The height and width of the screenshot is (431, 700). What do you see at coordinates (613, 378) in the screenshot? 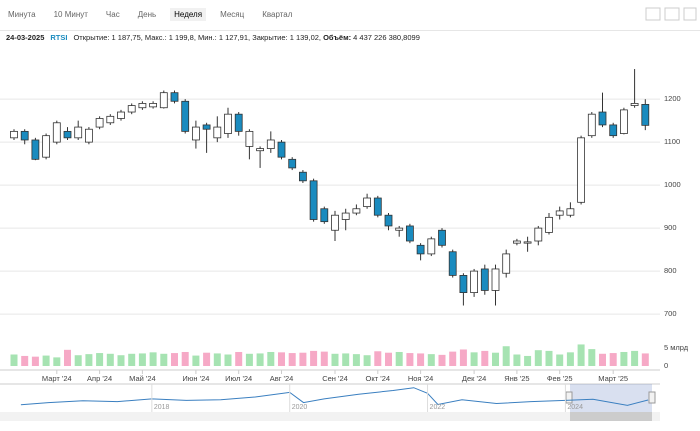
I see `x-tick-label: Март '25` at bounding box center [613, 378].